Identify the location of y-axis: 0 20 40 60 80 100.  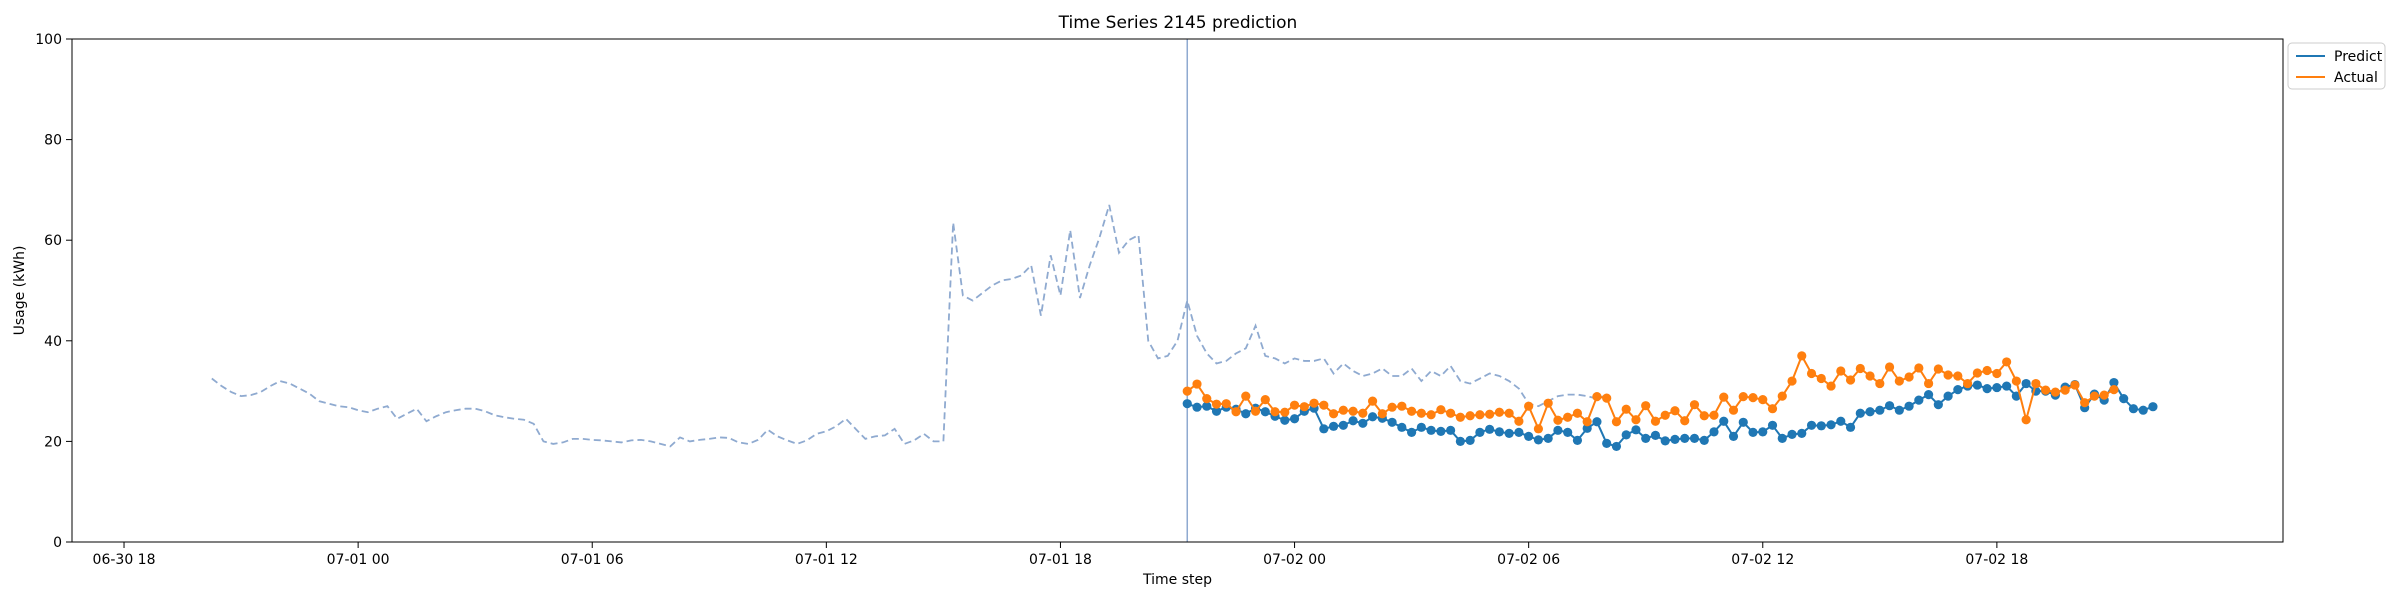
(53, 291).